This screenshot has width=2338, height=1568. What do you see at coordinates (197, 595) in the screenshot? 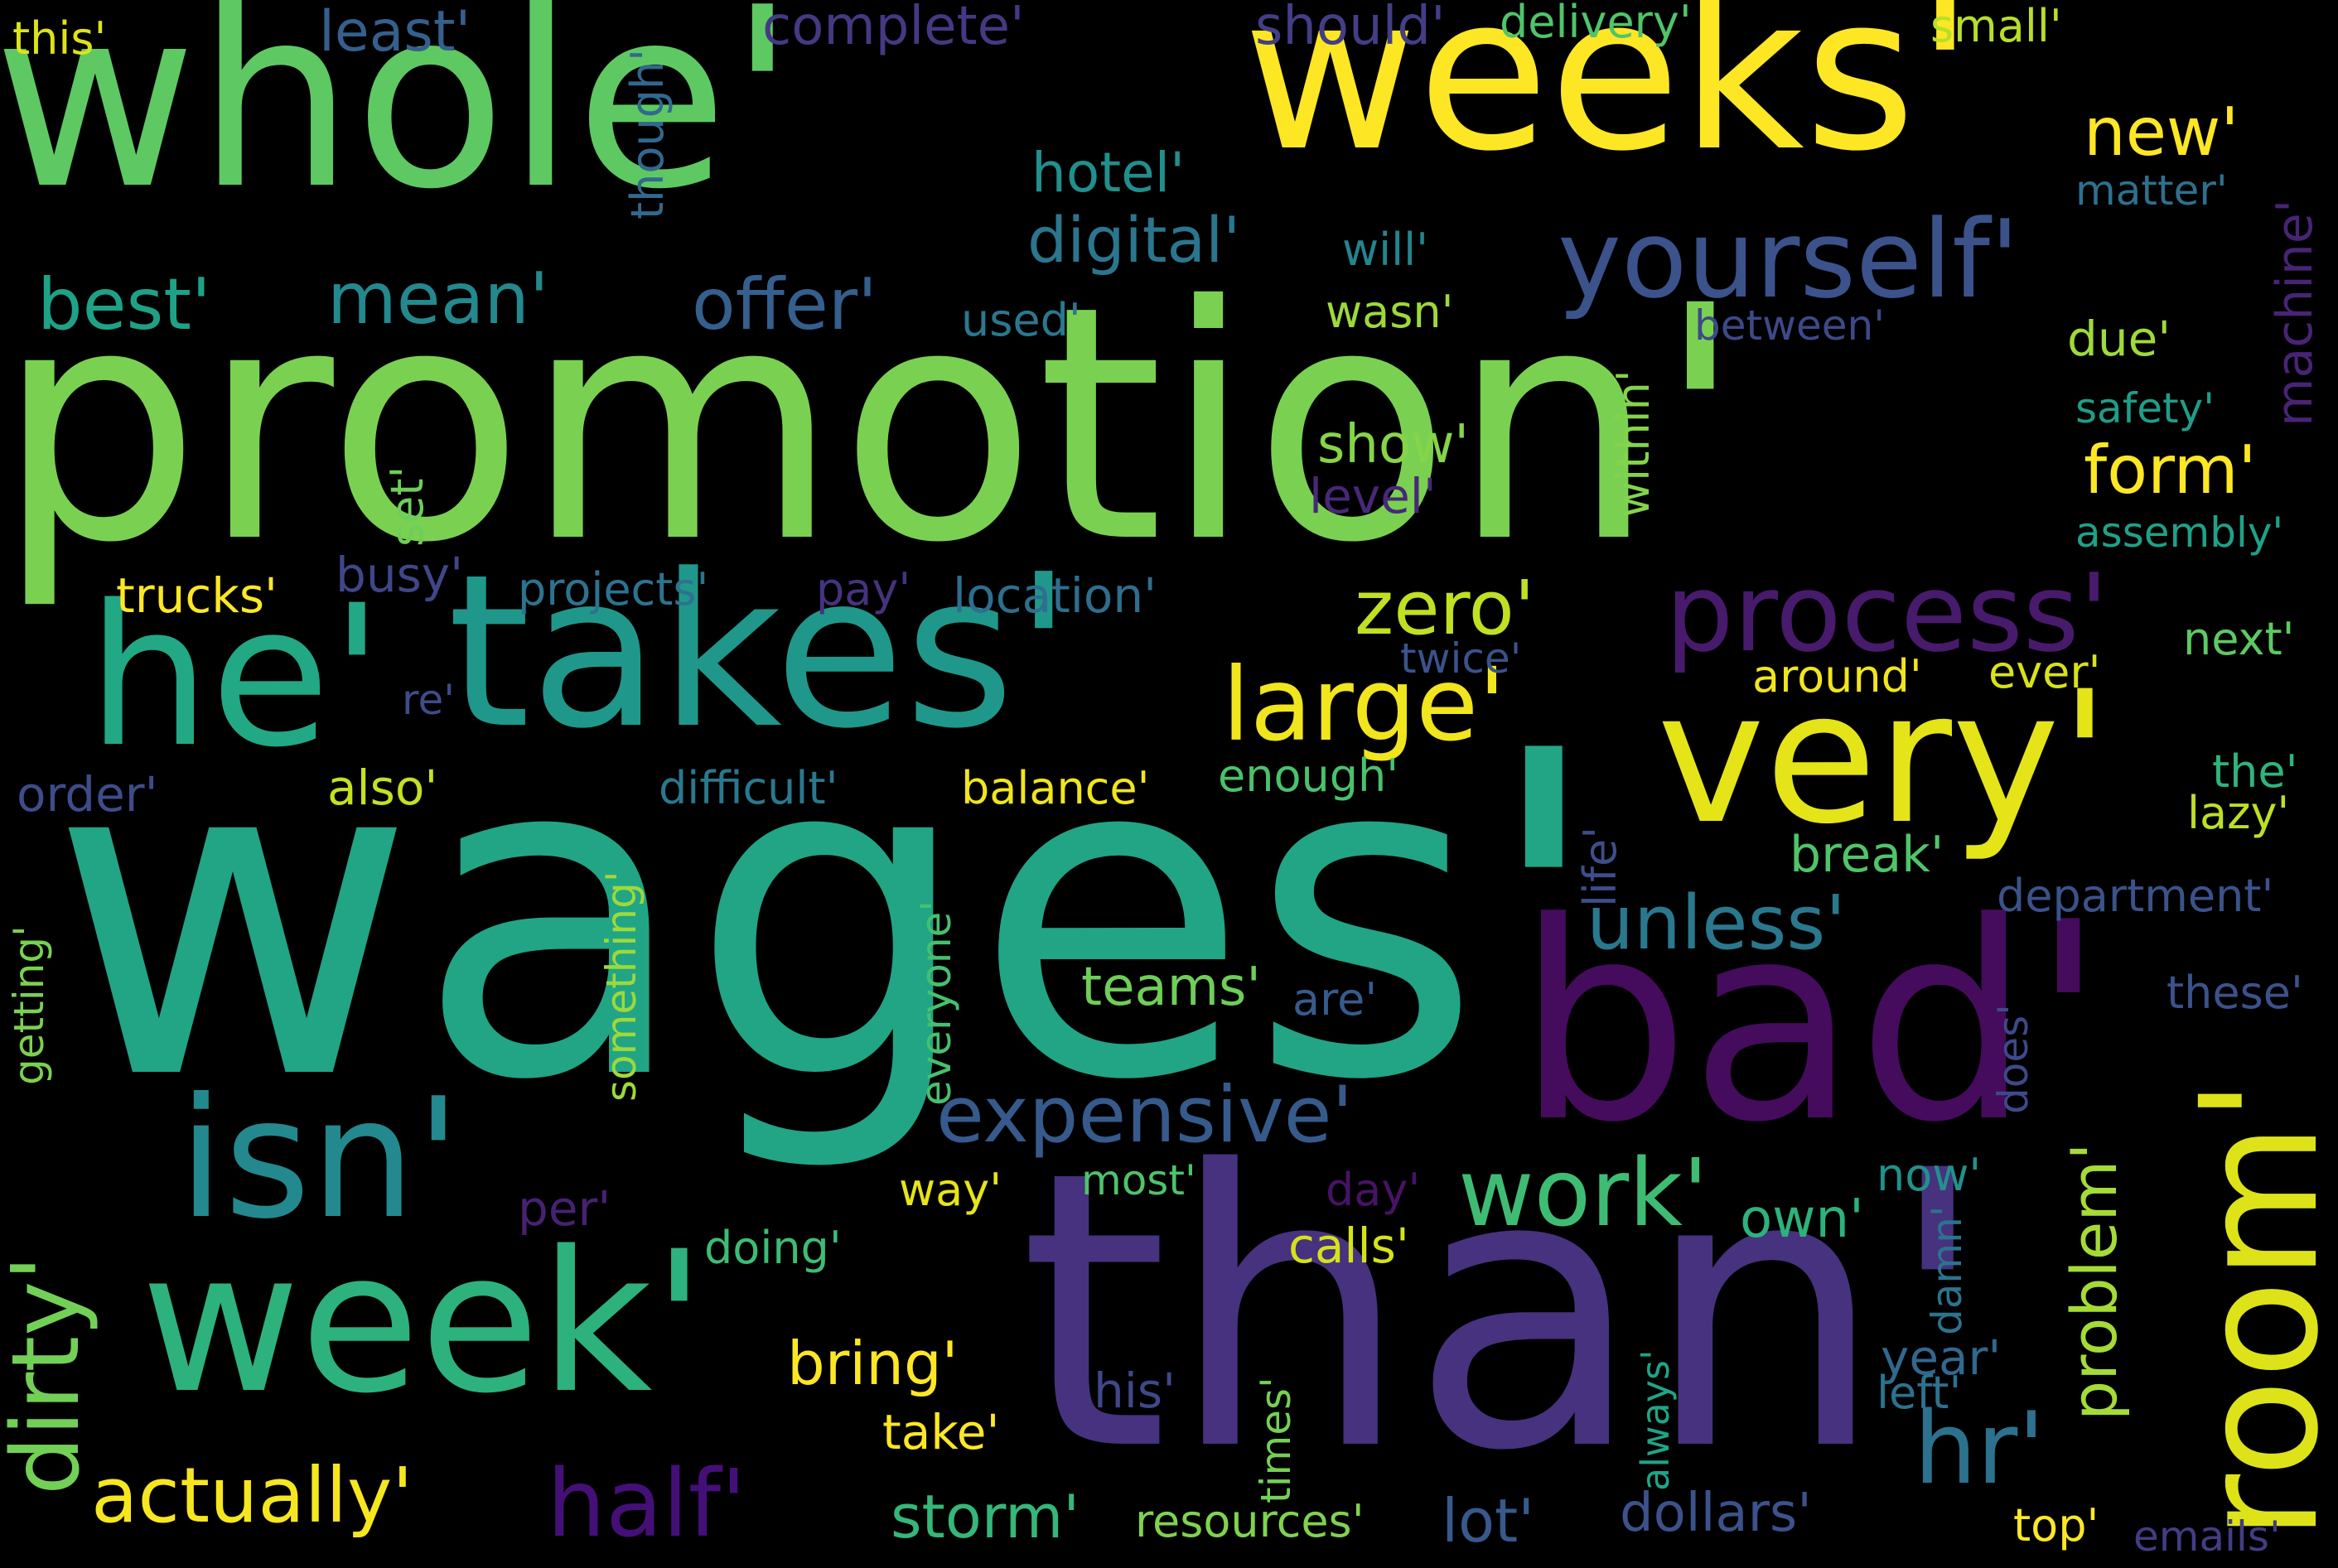
I see `word-trucks: trucks'` at bounding box center [197, 595].